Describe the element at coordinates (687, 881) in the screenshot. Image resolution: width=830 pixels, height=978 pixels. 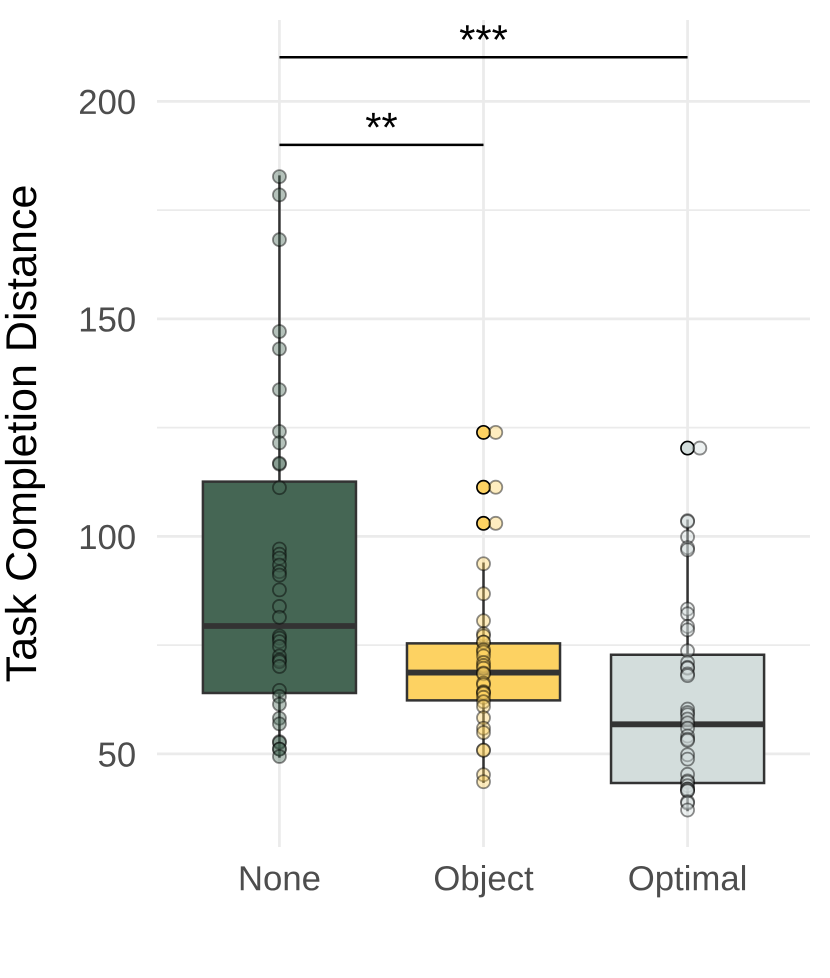
I see `x-tick-label: Optimal` at that location.